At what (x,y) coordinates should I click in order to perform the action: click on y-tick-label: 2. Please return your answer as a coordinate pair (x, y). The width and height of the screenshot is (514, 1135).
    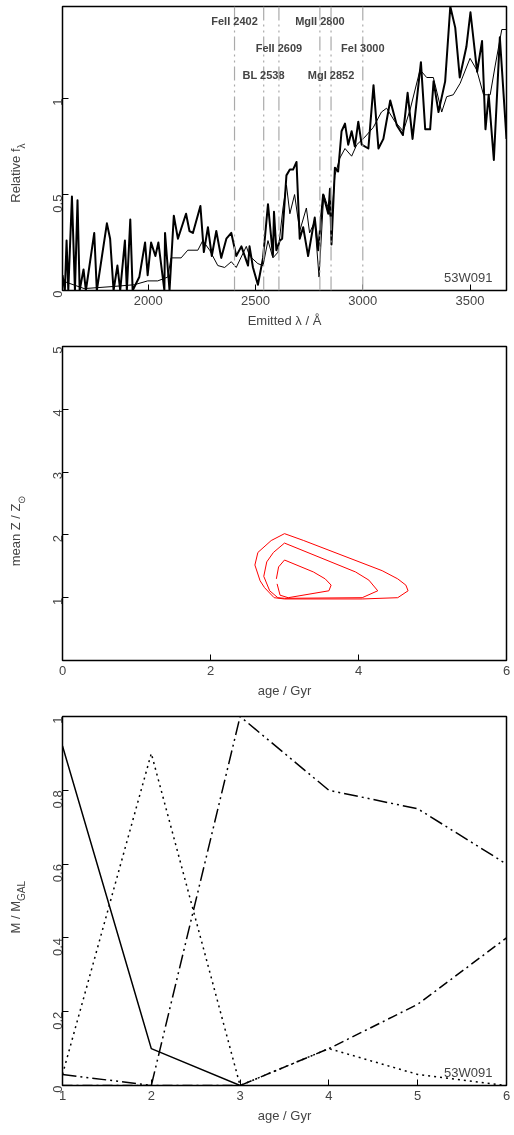
    Looking at the image, I should click on (57, 538).